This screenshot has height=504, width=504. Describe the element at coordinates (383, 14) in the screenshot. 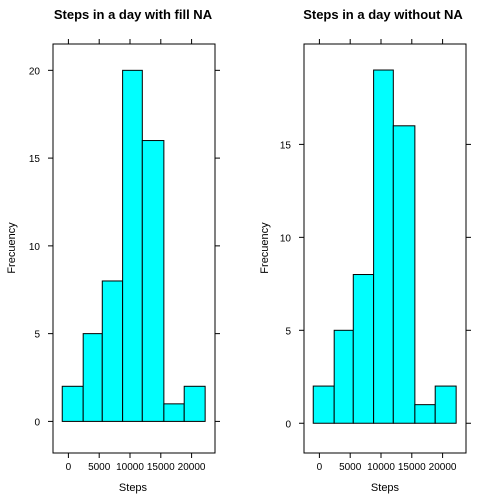

I see `chart-title: Steps in a day without NA` at that location.